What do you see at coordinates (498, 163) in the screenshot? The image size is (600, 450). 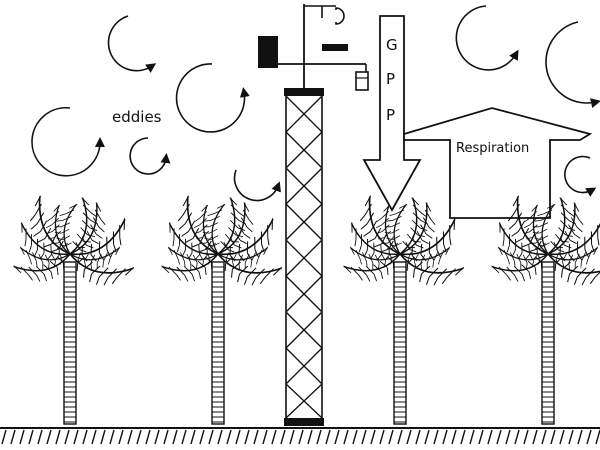 I see `respiration-arrow` at bounding box center [498, 163].